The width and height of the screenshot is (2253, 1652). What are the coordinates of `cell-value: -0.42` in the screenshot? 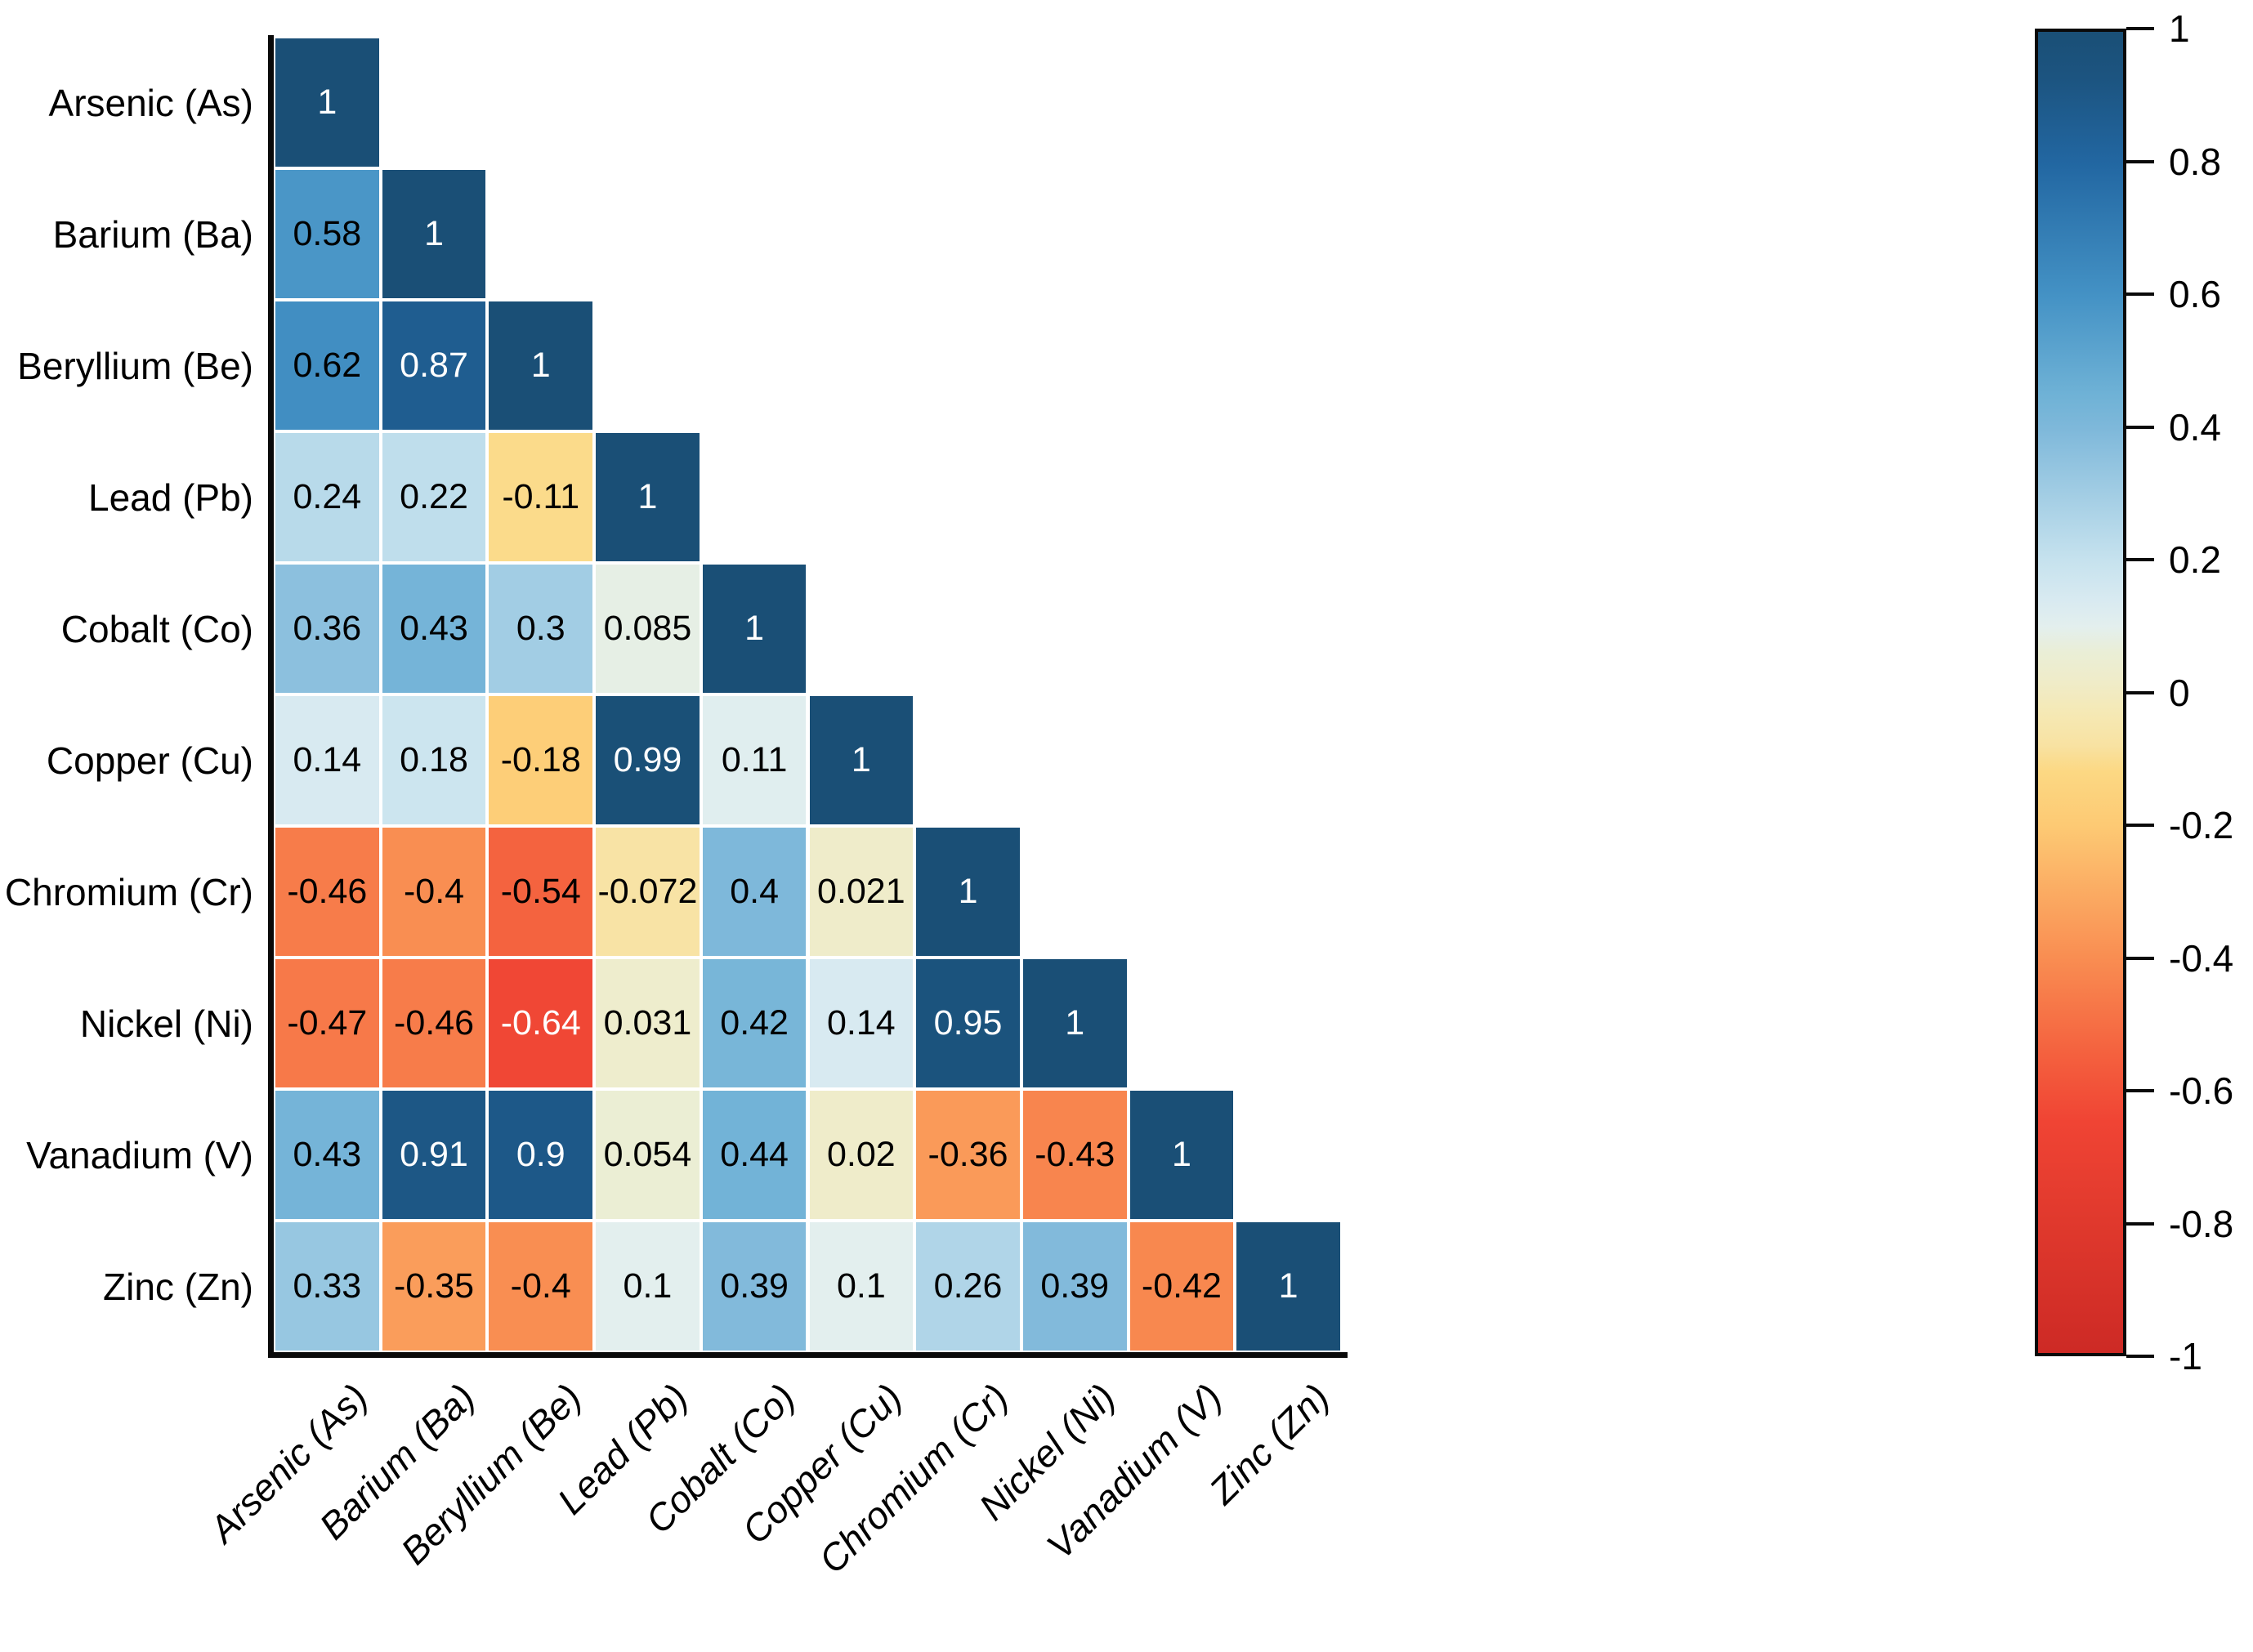 It's located at (1181, 1286).